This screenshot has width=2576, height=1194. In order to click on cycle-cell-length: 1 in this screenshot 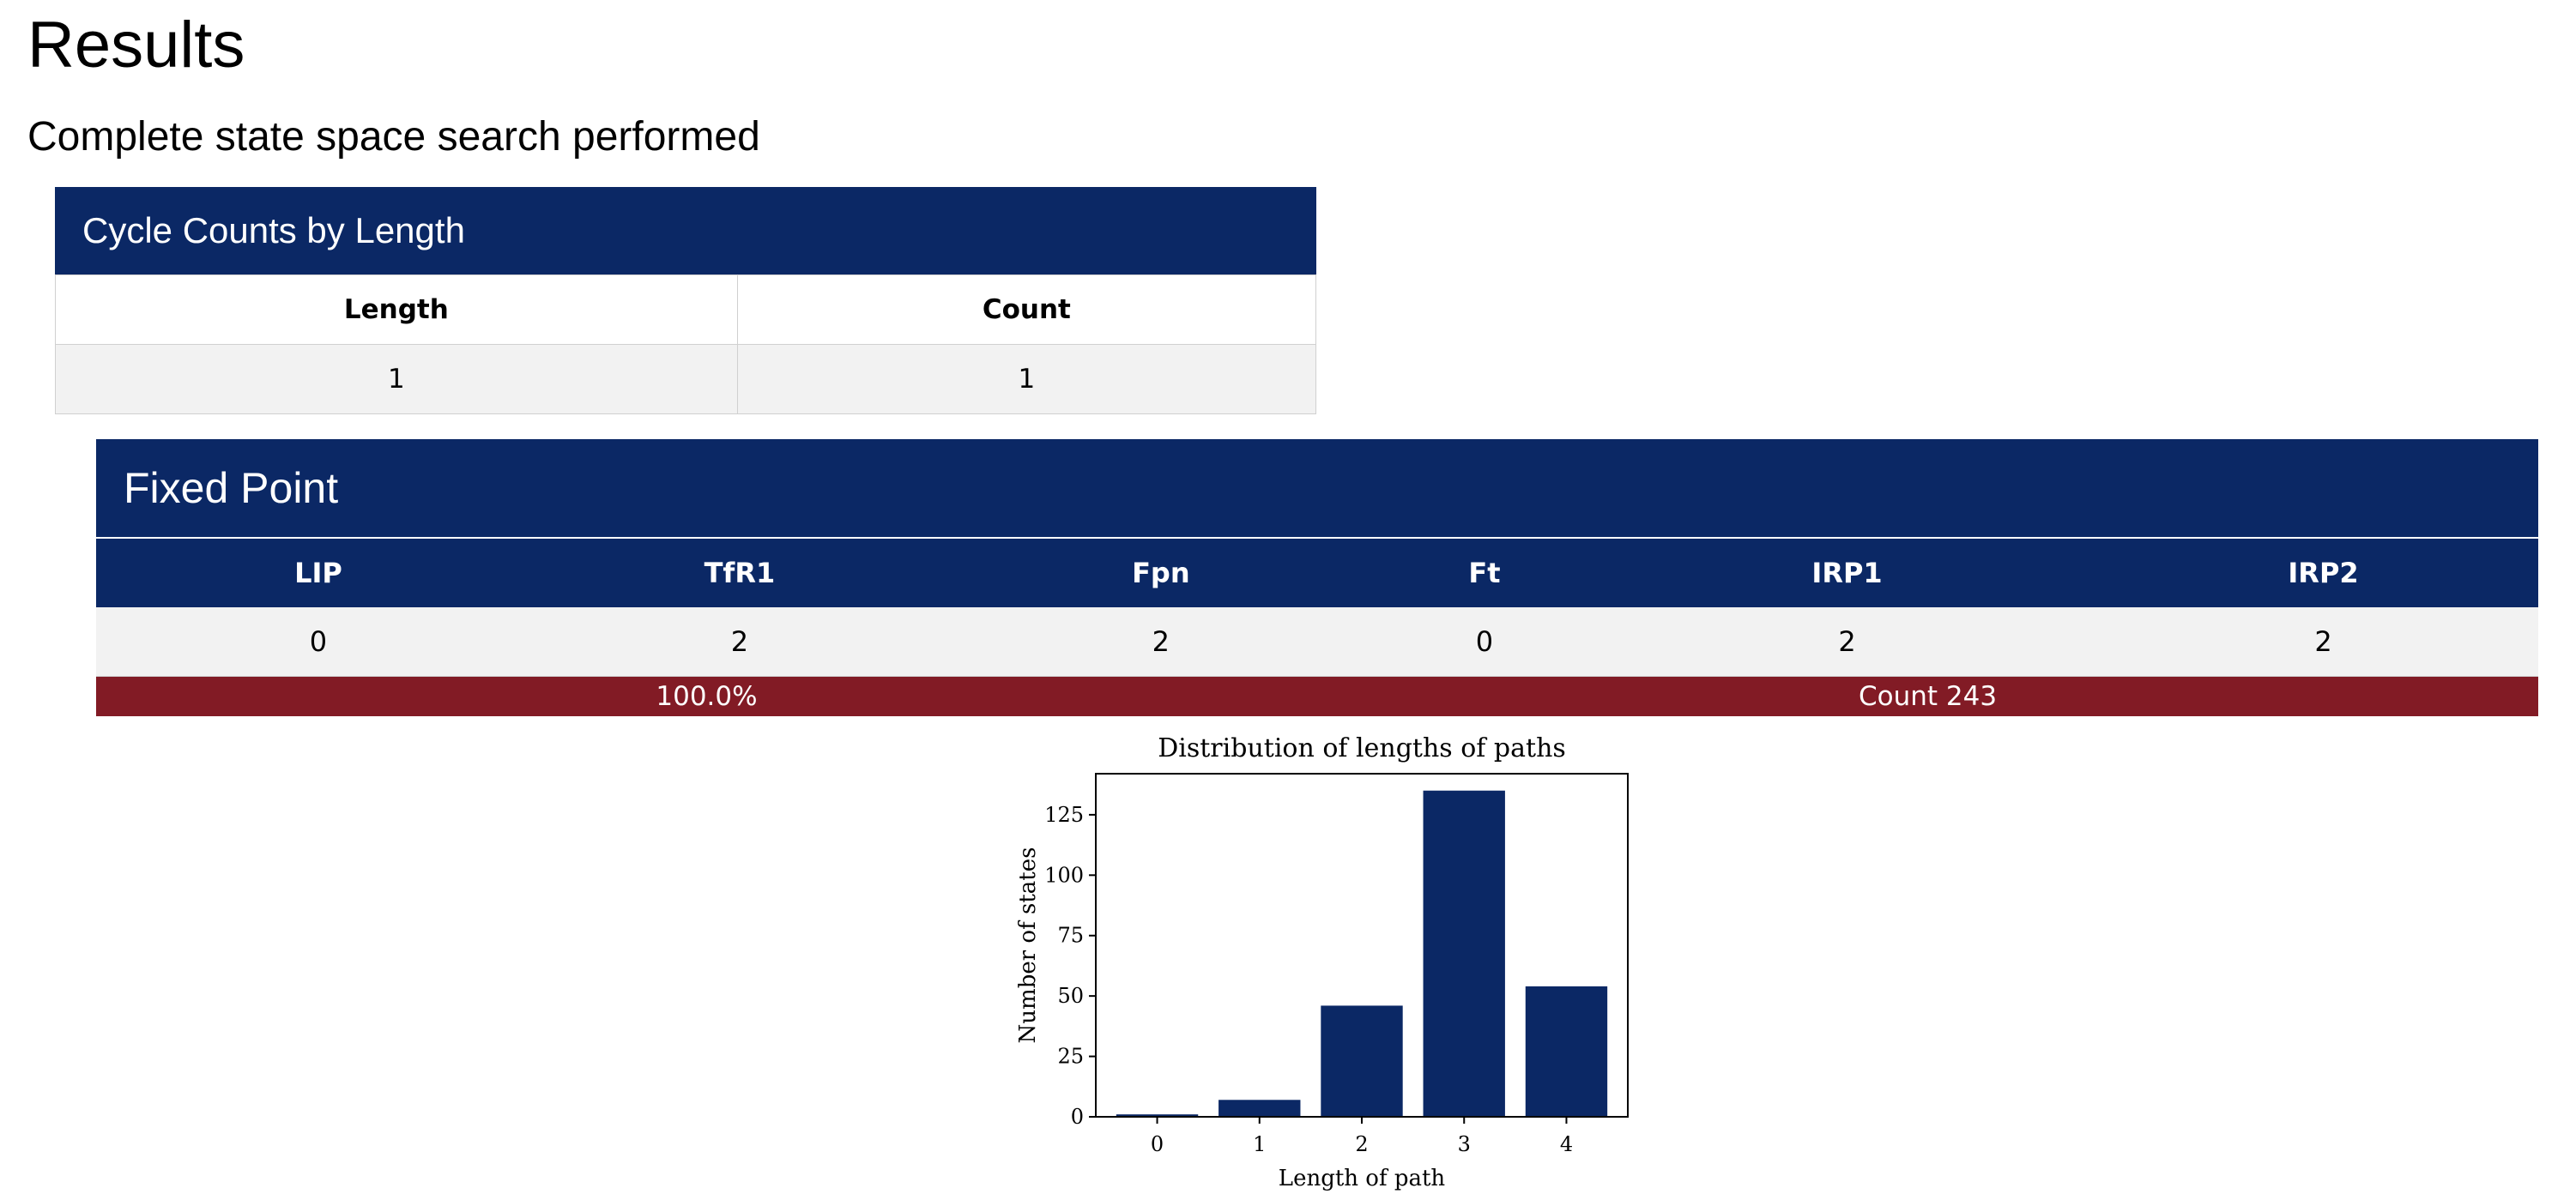, I will do `click(396, 379)`.